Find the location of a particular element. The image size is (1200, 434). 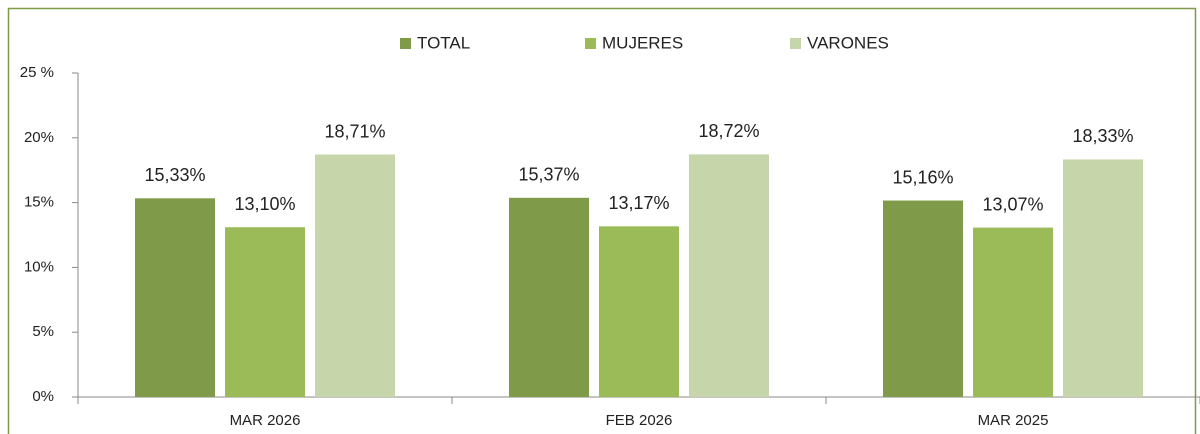

y-tick-label: 15% is located at coordinates (39, 202).